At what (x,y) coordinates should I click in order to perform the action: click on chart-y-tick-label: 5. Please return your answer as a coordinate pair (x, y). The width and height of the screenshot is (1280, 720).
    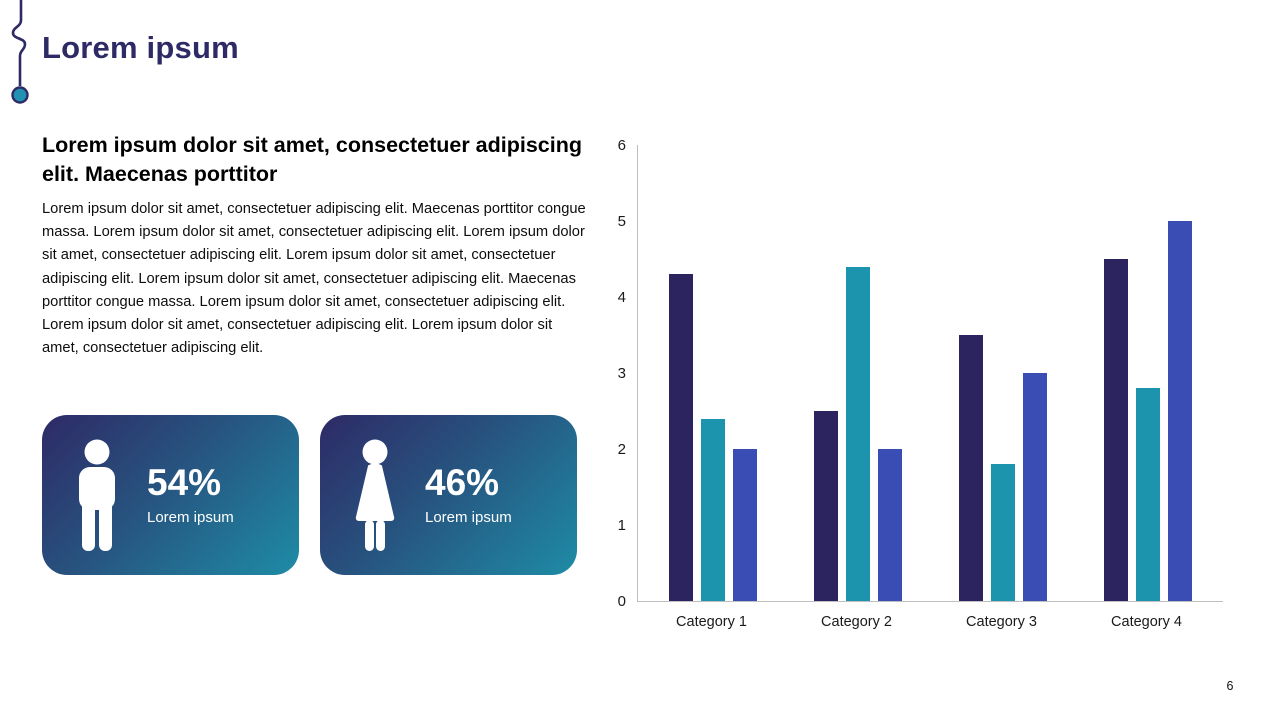
    Looking at the image, I should click on (621, 221).